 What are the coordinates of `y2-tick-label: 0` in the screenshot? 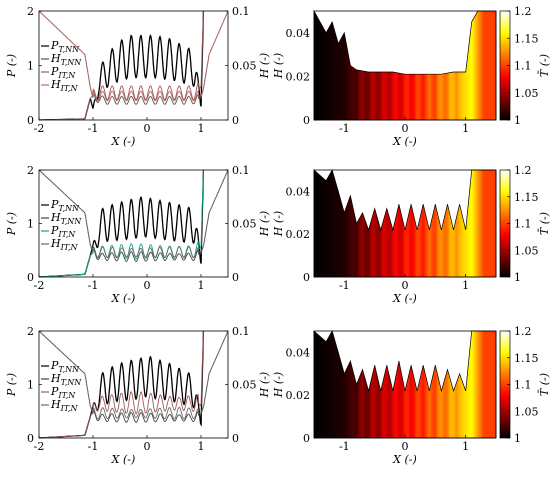 It's located at (235, 438).